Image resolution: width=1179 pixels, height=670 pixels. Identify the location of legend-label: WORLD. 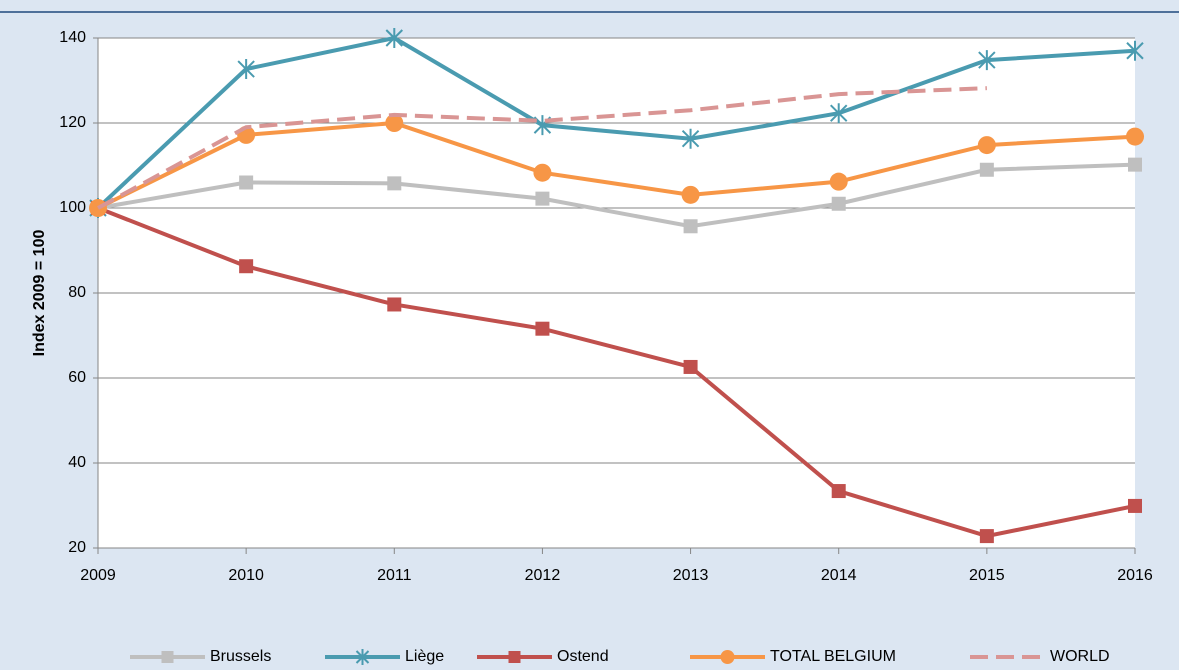
(1080, 656).